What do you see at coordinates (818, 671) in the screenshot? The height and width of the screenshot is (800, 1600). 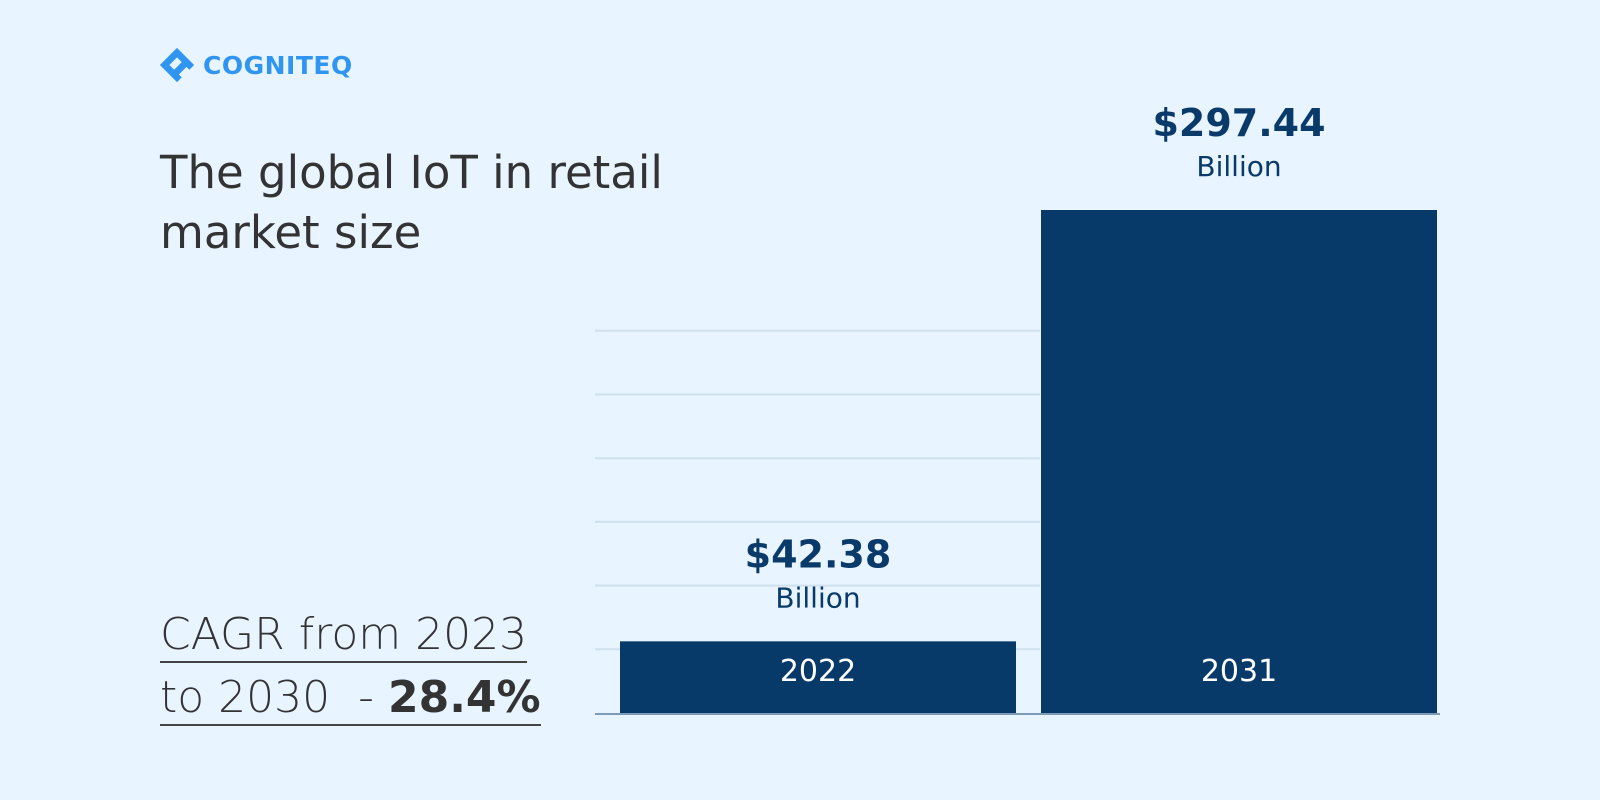 I see `category-label: 2022` at bounding box center [818, 671].